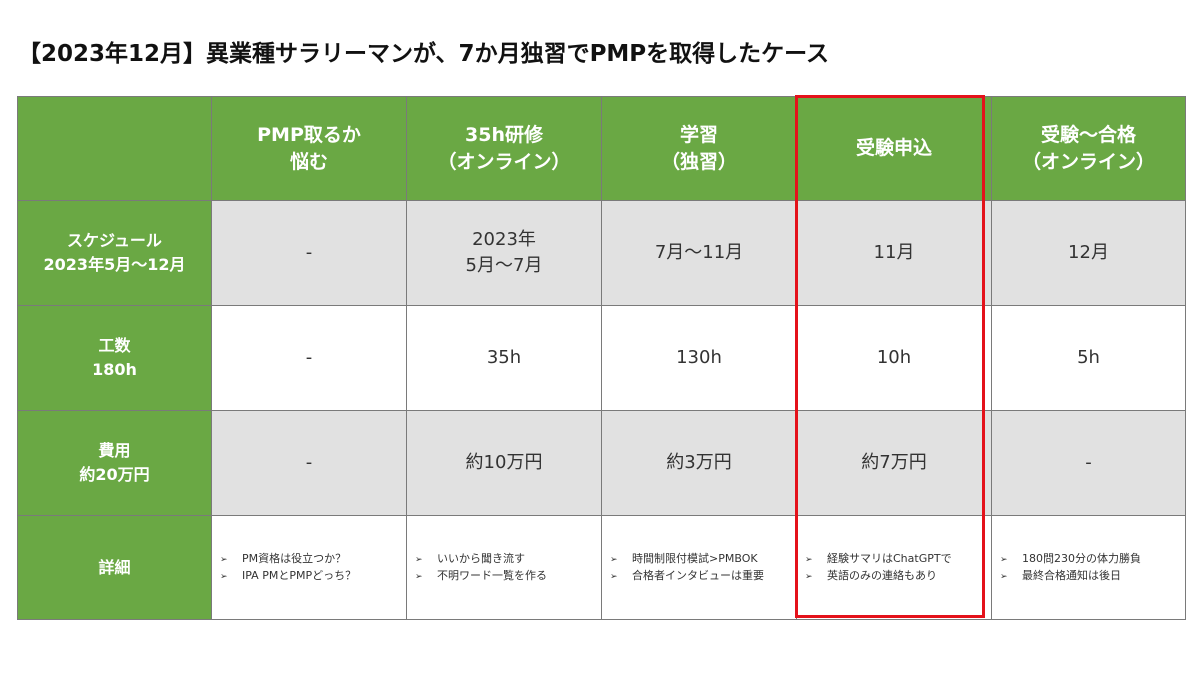 The width and height of the screenshot is (1200, 675). I want to click on detail-cell: ➢ 経験サマリはChatGPTで ➢ 英語のみの連絡もあり, so click(894, 567).